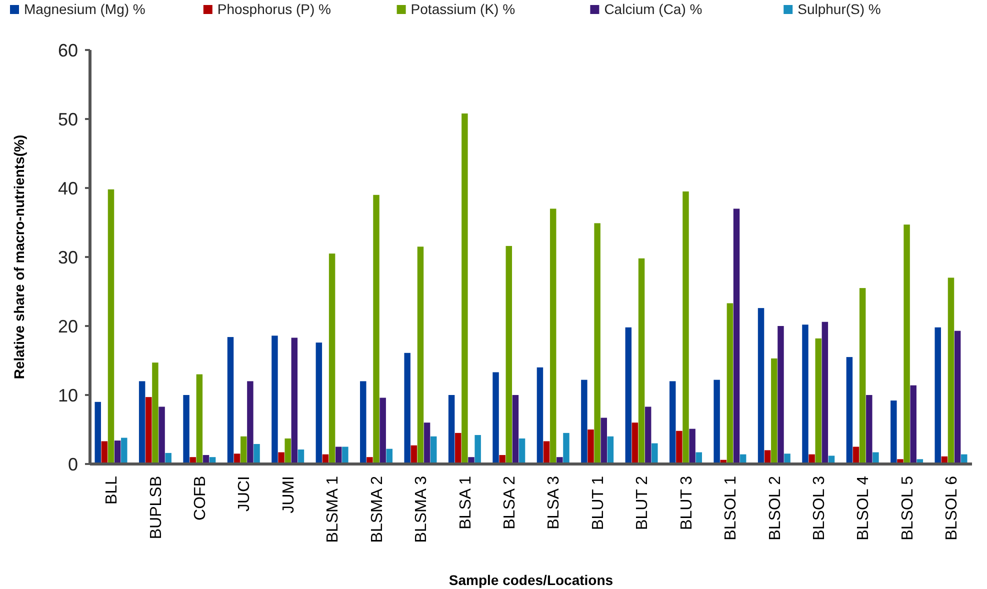  I want to click on x-tick-label: BLSOL 1, so click(731, 508).